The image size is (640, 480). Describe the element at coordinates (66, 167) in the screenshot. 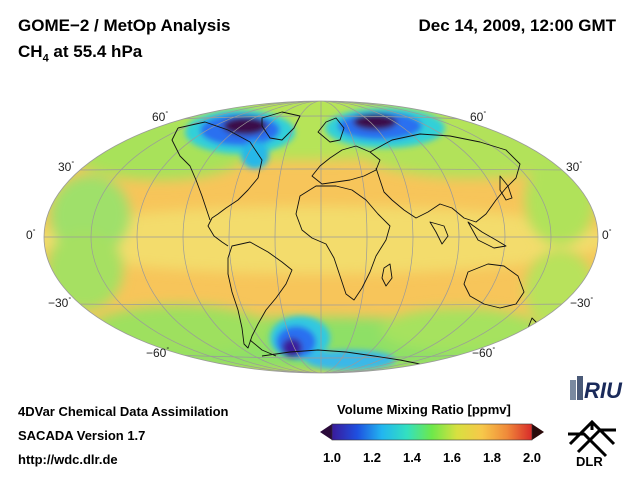

I see `lat-label-left: 30°` at that location.